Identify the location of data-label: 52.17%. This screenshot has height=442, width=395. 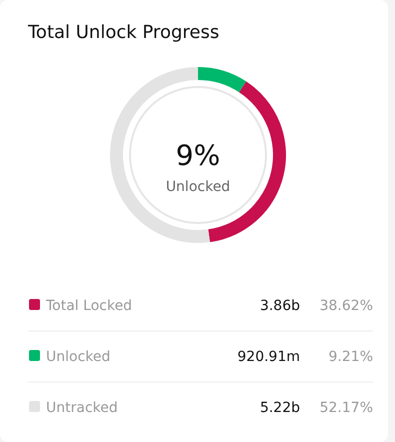
(346, 408).